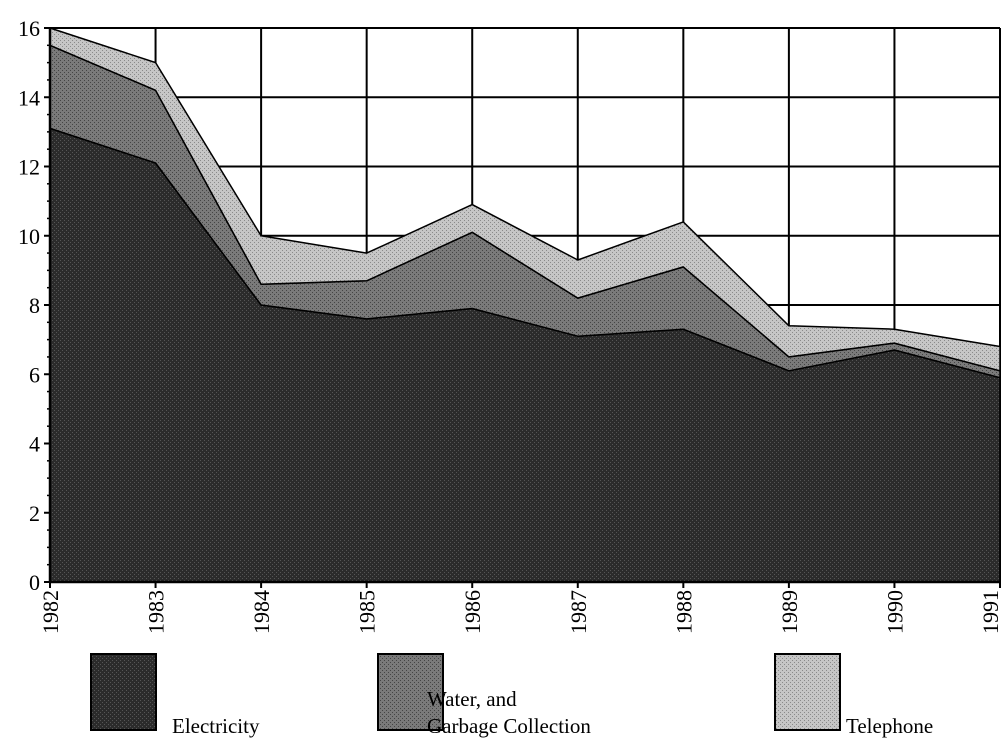  Describe the element at coordinates (683, 612) in the screenshot. I see `x-tick-label: 1988` at that location.